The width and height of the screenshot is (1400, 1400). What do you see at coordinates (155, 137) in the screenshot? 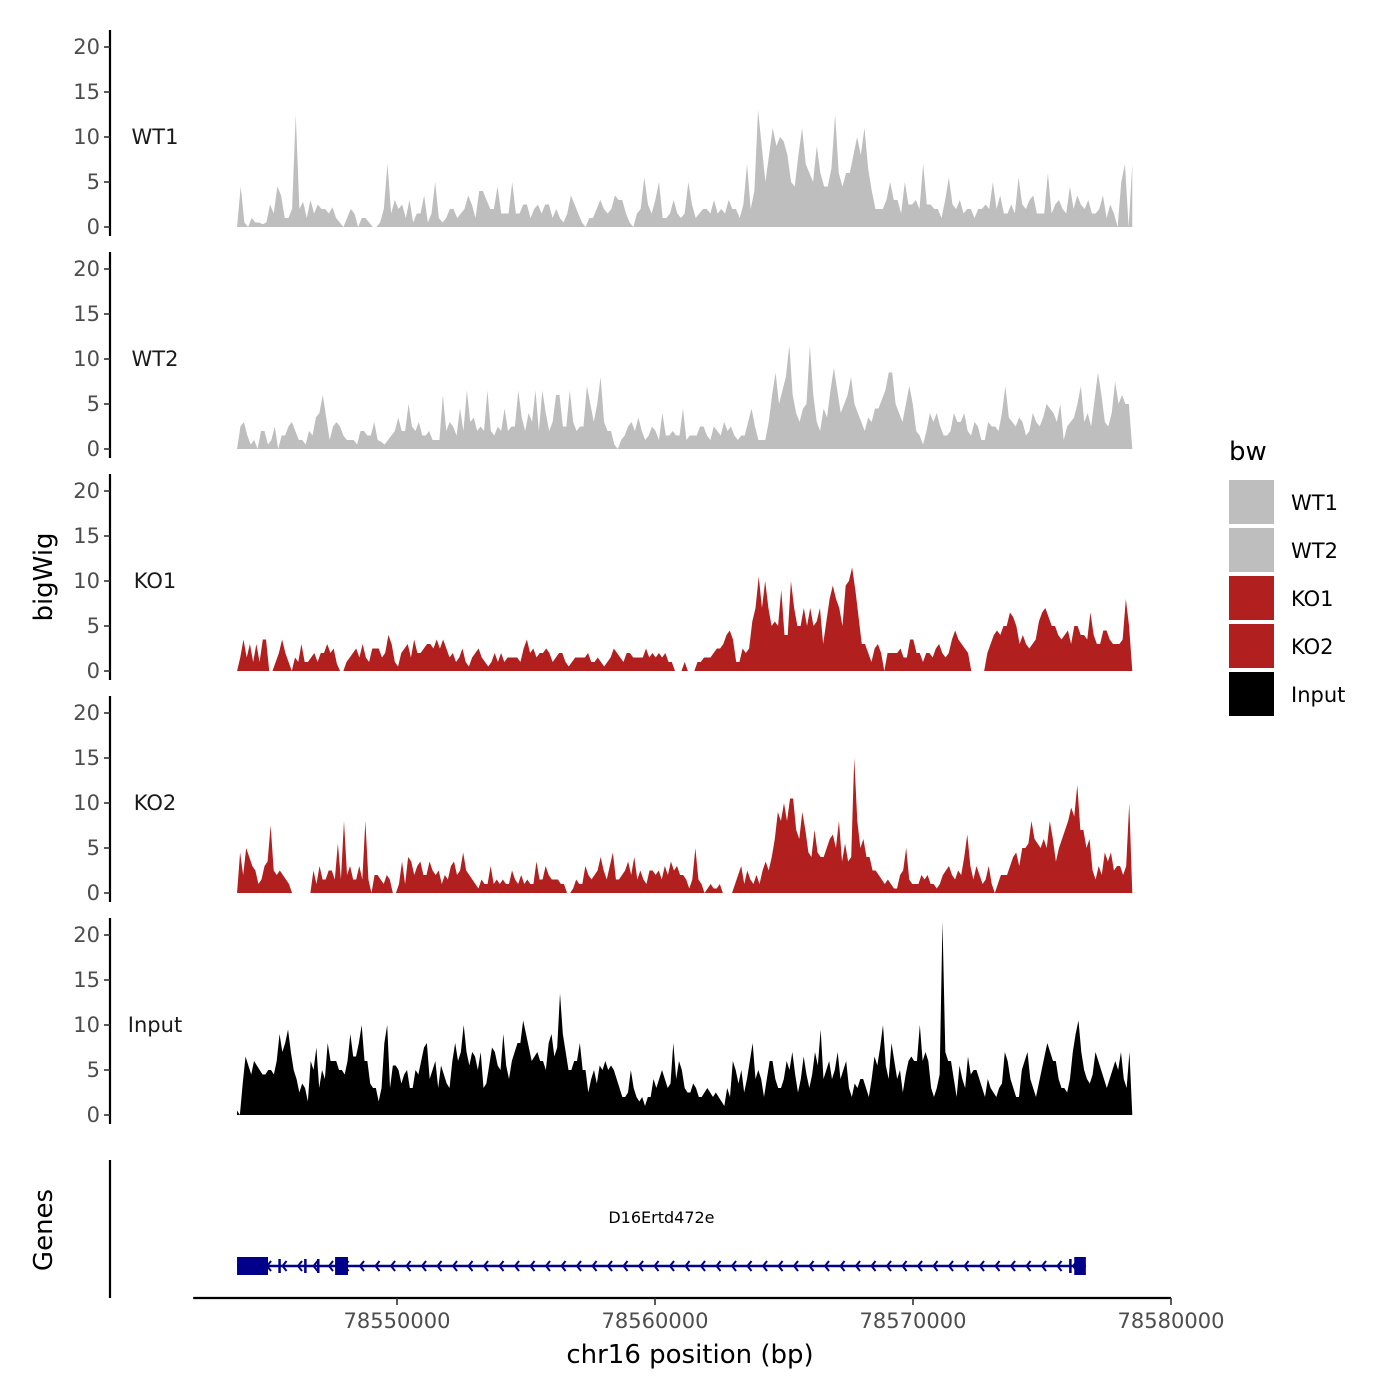
I see `track-label: WT1` at bounding box center [155, 137].